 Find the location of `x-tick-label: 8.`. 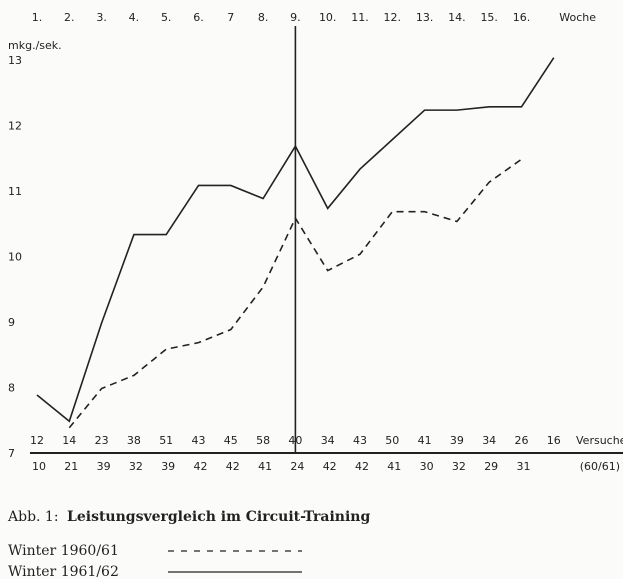

x-tick-label: 8. is located at coordinates (263, 17).